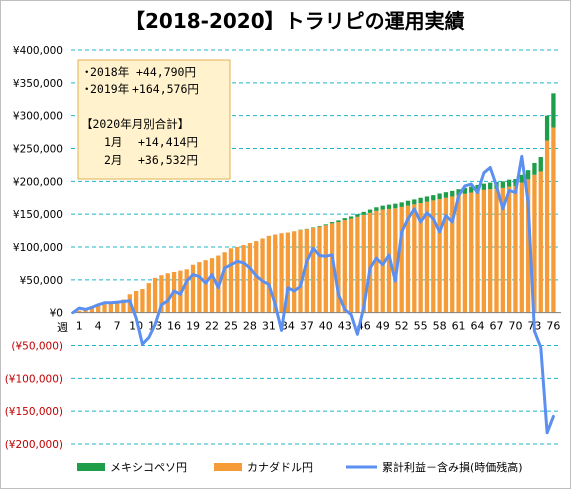  Describe the element at coordinates (250, 326) in the screenshot. I see `x-tick-label: 28` at that location.